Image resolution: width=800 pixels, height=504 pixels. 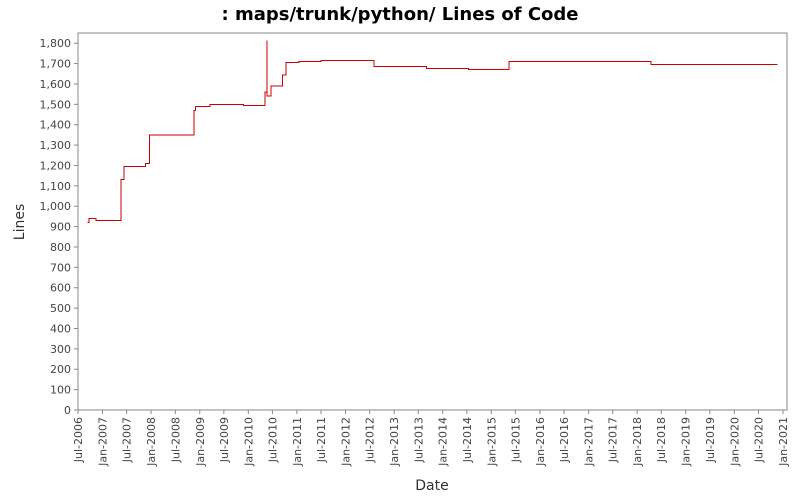 What do you see at coordinates (102, 442) in the screenshot?
I see `x-tick-label: Jan-2007` at bounding box center [102, 442].